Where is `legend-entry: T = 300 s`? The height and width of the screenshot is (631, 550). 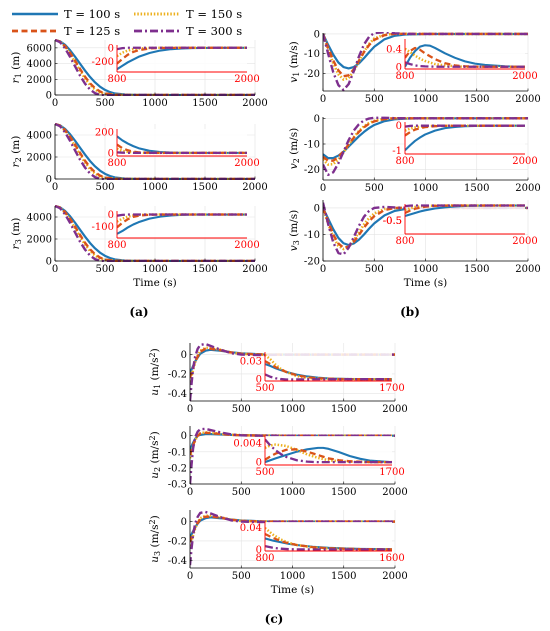
legend-entry: T = 300 s is located at coordinates (188, 31).